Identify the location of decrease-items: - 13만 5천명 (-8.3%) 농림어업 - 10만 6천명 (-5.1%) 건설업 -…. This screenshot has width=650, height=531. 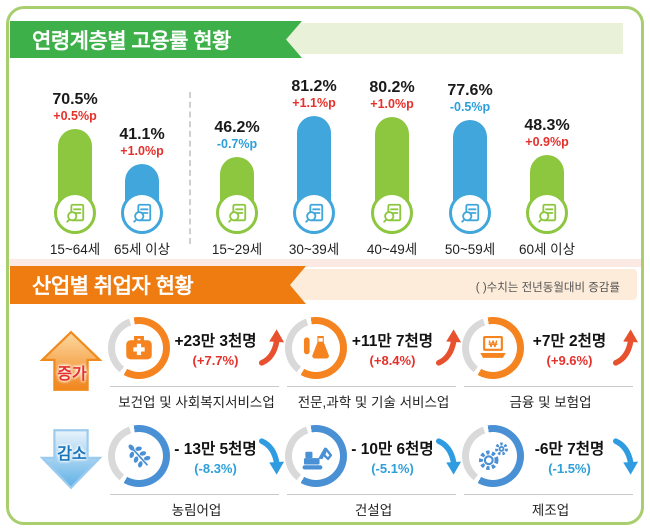
(374, 470).